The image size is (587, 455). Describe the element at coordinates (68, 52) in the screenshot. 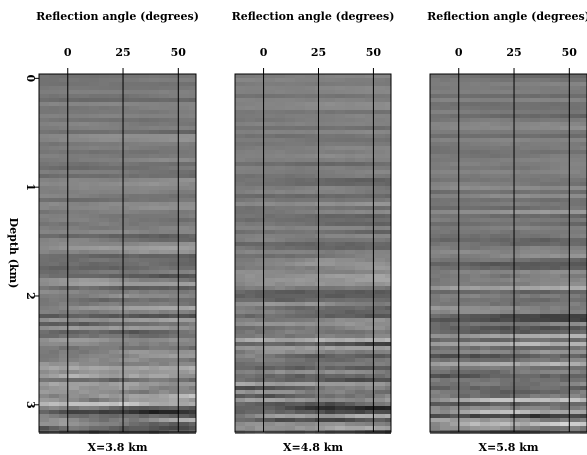

I see `x-tick-label: 0` at that location.